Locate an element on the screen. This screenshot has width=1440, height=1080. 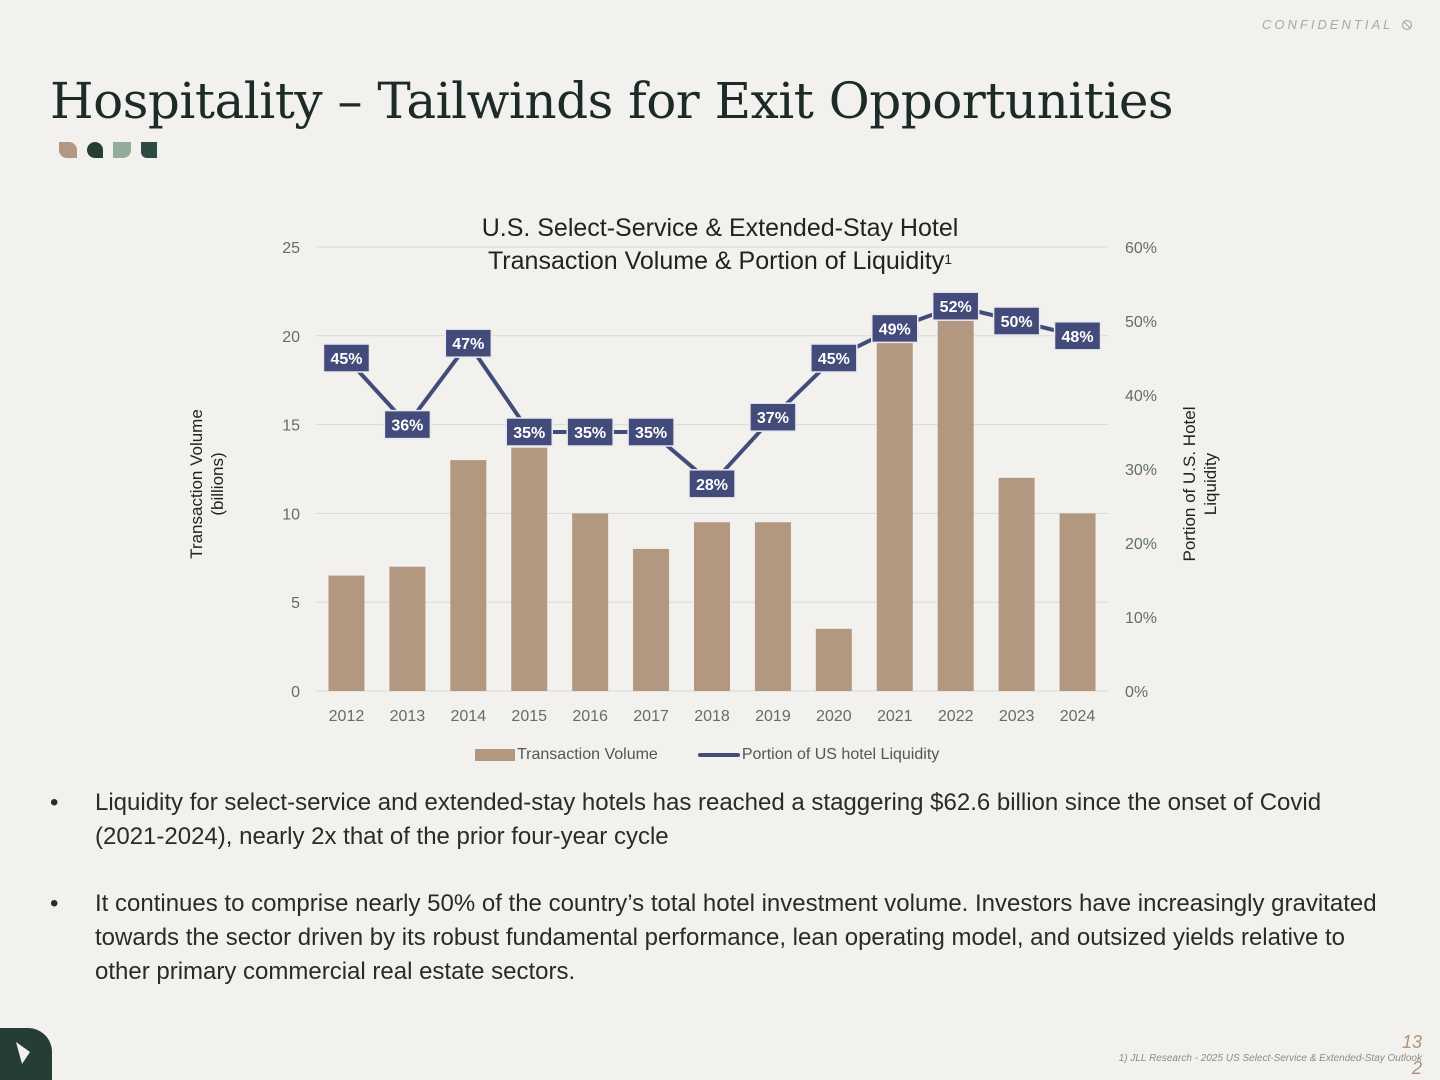
right-axis-tick-label: 30% is located at coordinates (1141, 470).